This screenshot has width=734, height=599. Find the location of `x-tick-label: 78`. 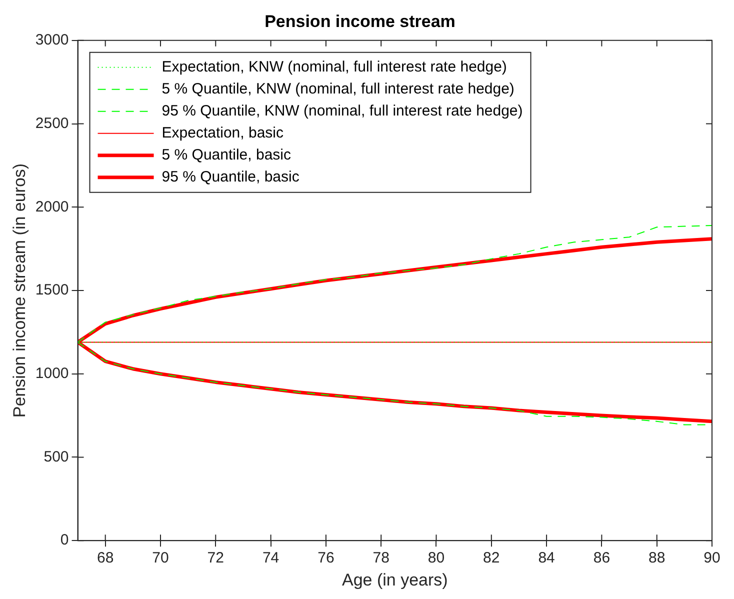

x-tick-label: 78 is located at coordinates (381, 558).